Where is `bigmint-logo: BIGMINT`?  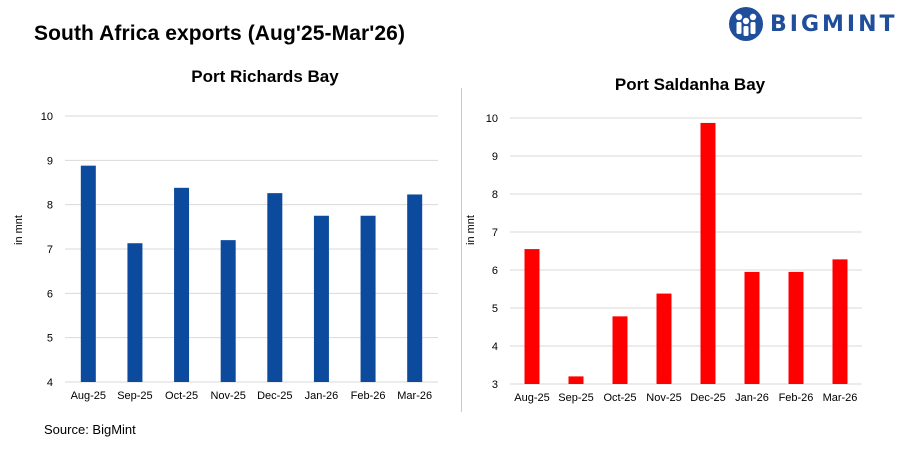
bigmint-logo: BIGMINT is located at coordinates (813, 24).